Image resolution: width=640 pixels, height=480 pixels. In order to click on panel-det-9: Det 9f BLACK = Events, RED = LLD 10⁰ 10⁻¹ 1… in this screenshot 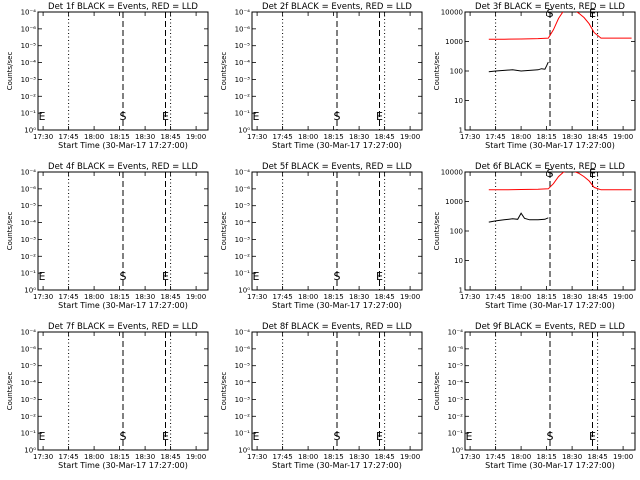, I will do `click(534, 396)`.